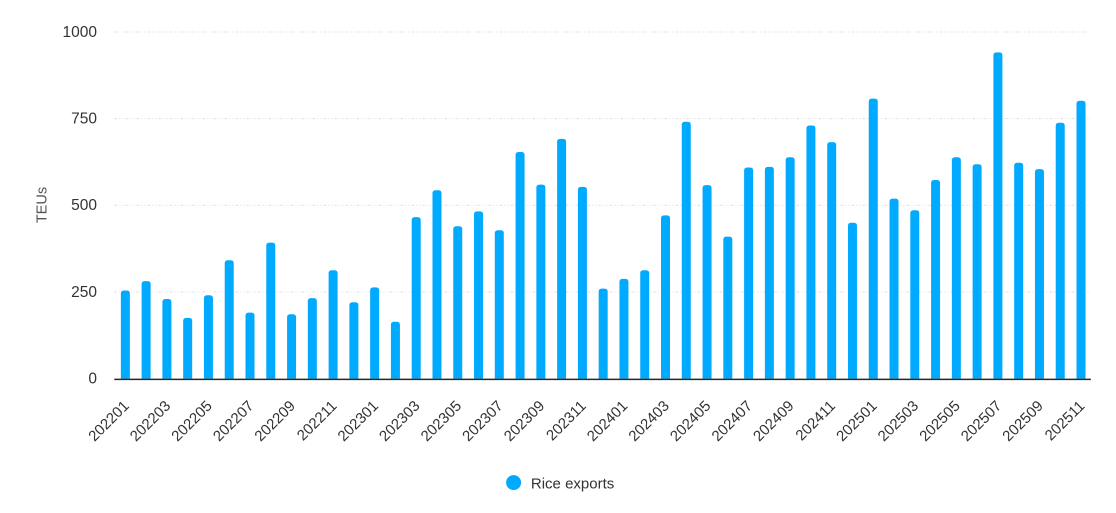 The height and width of the screenshot is (513, 1116). What do you see at coordinates (572, 484) in the screenshot?
I see `svg-text: Rice exports` at bounding box center [572, 484].